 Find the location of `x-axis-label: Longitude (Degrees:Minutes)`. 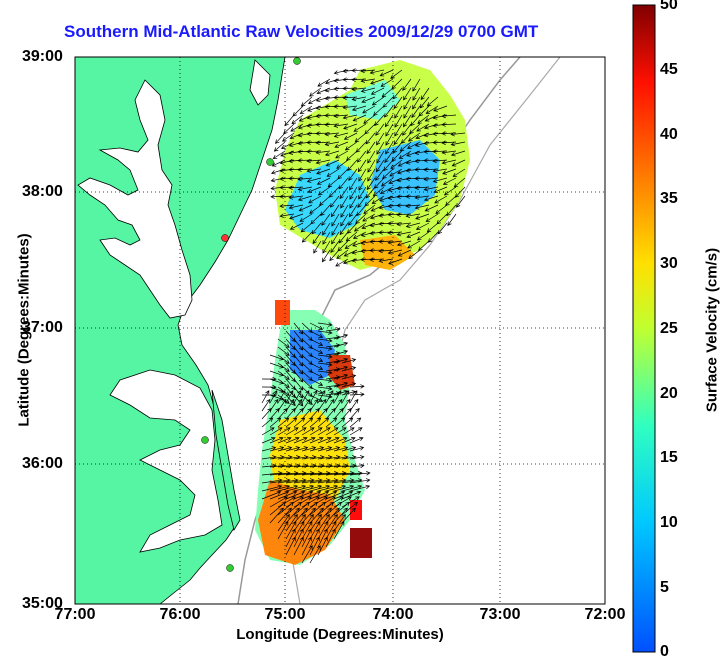

x-axis-label: Longitude (Degrees:Minutes) is located at coordinates (340, 634).